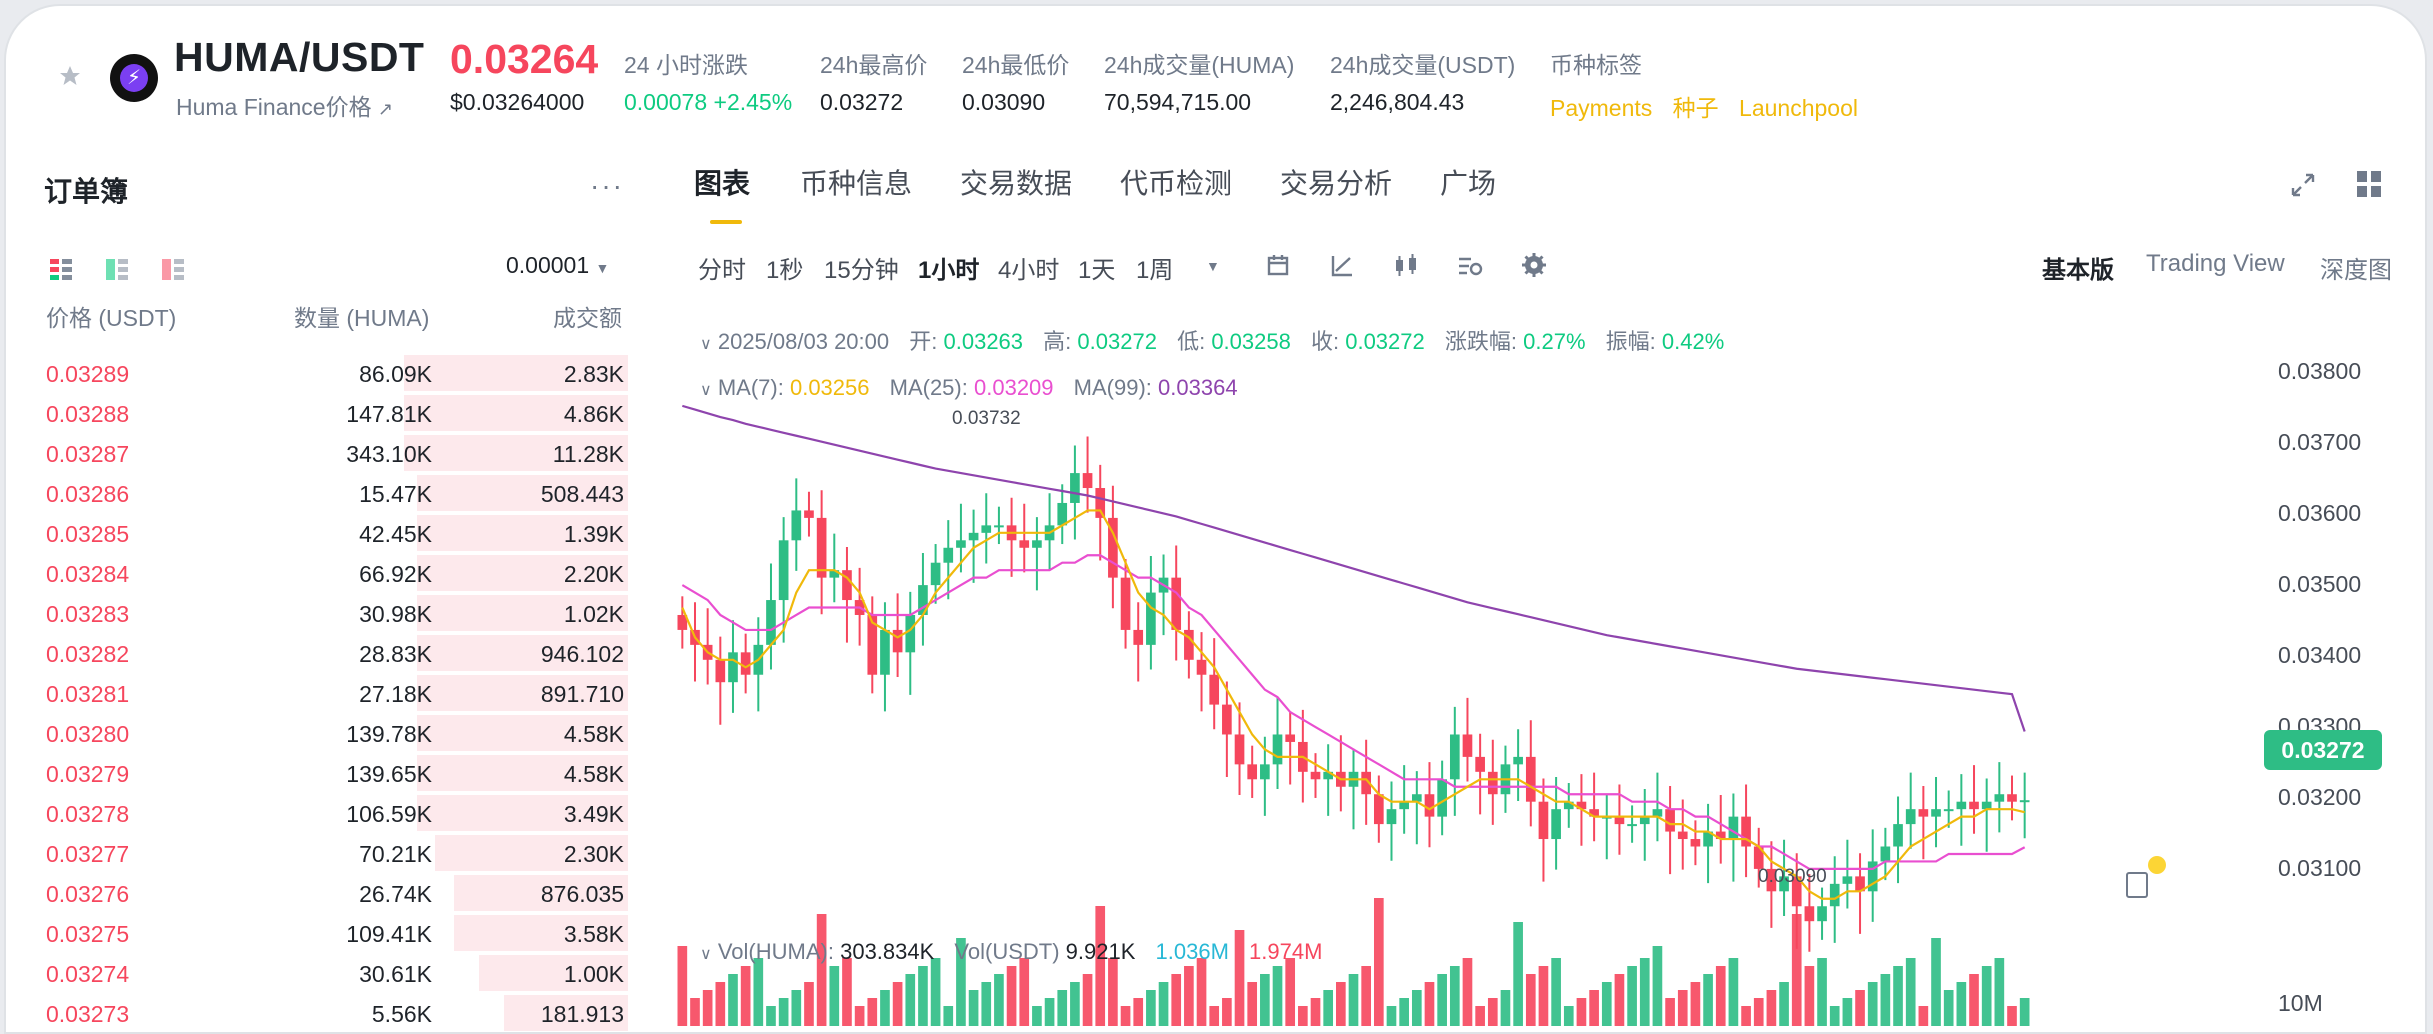  What do you see at coordinates (1016, 65) in the screenshot?
I see `stat-label-low: 24h最低价` at bounding box center [1016, 65].